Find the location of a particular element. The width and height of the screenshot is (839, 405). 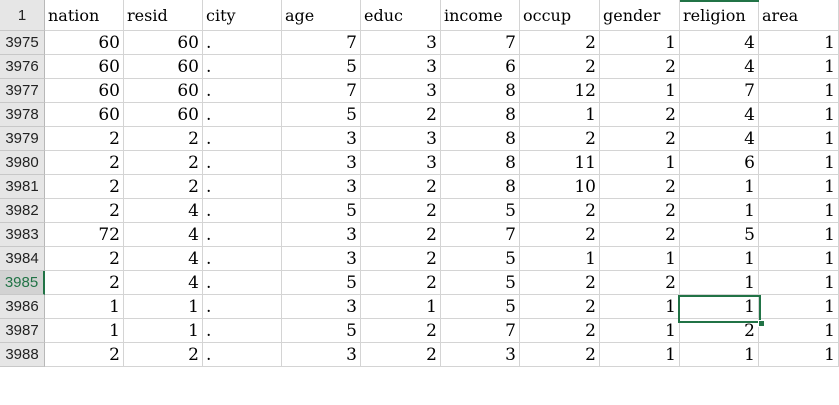

row-header: 3980 is located at coordinates (22, 163).